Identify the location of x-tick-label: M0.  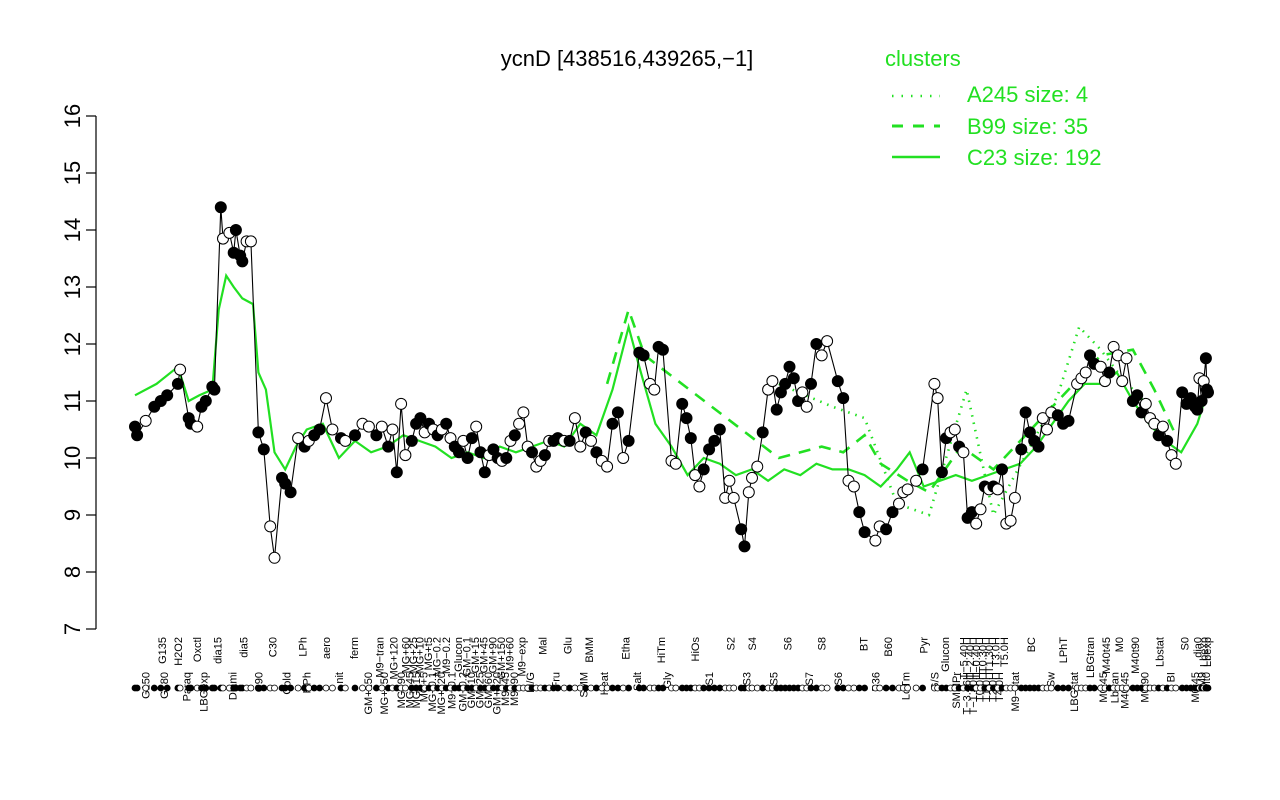
(1120, 644).